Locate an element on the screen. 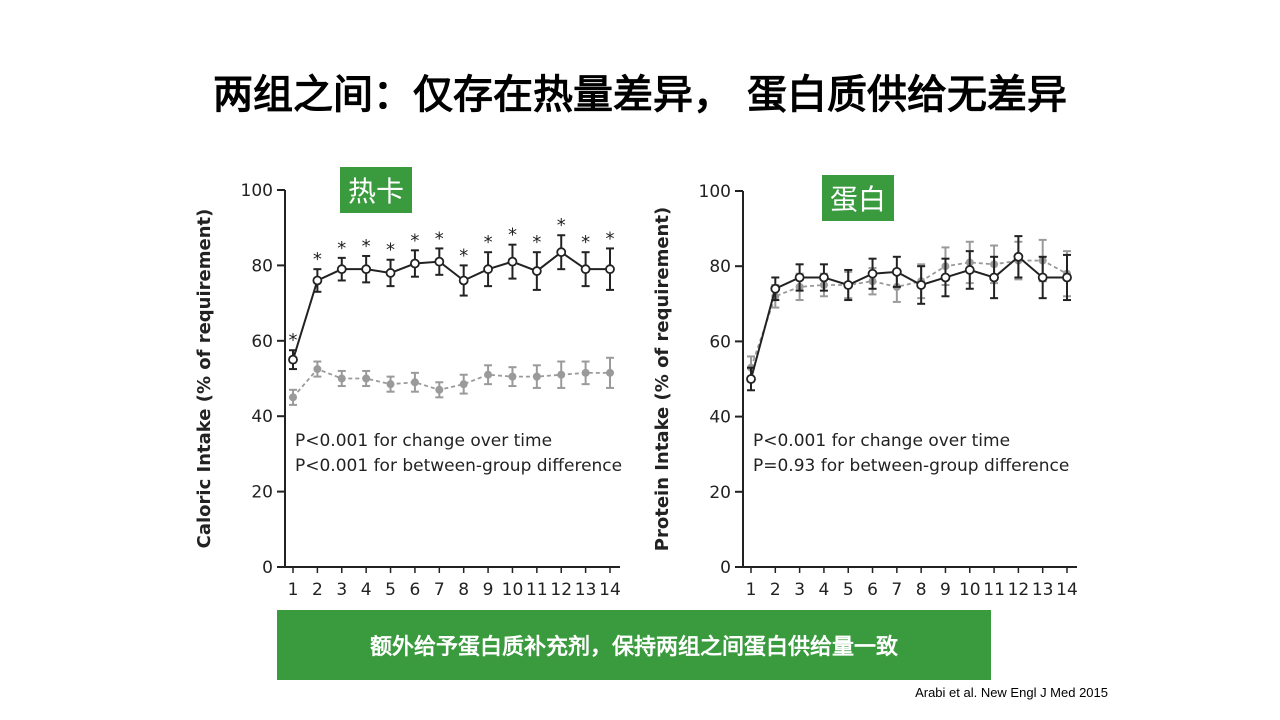  y-axis-label: Caloric Intake (% of requirement) is located at coordinates (204, 379).